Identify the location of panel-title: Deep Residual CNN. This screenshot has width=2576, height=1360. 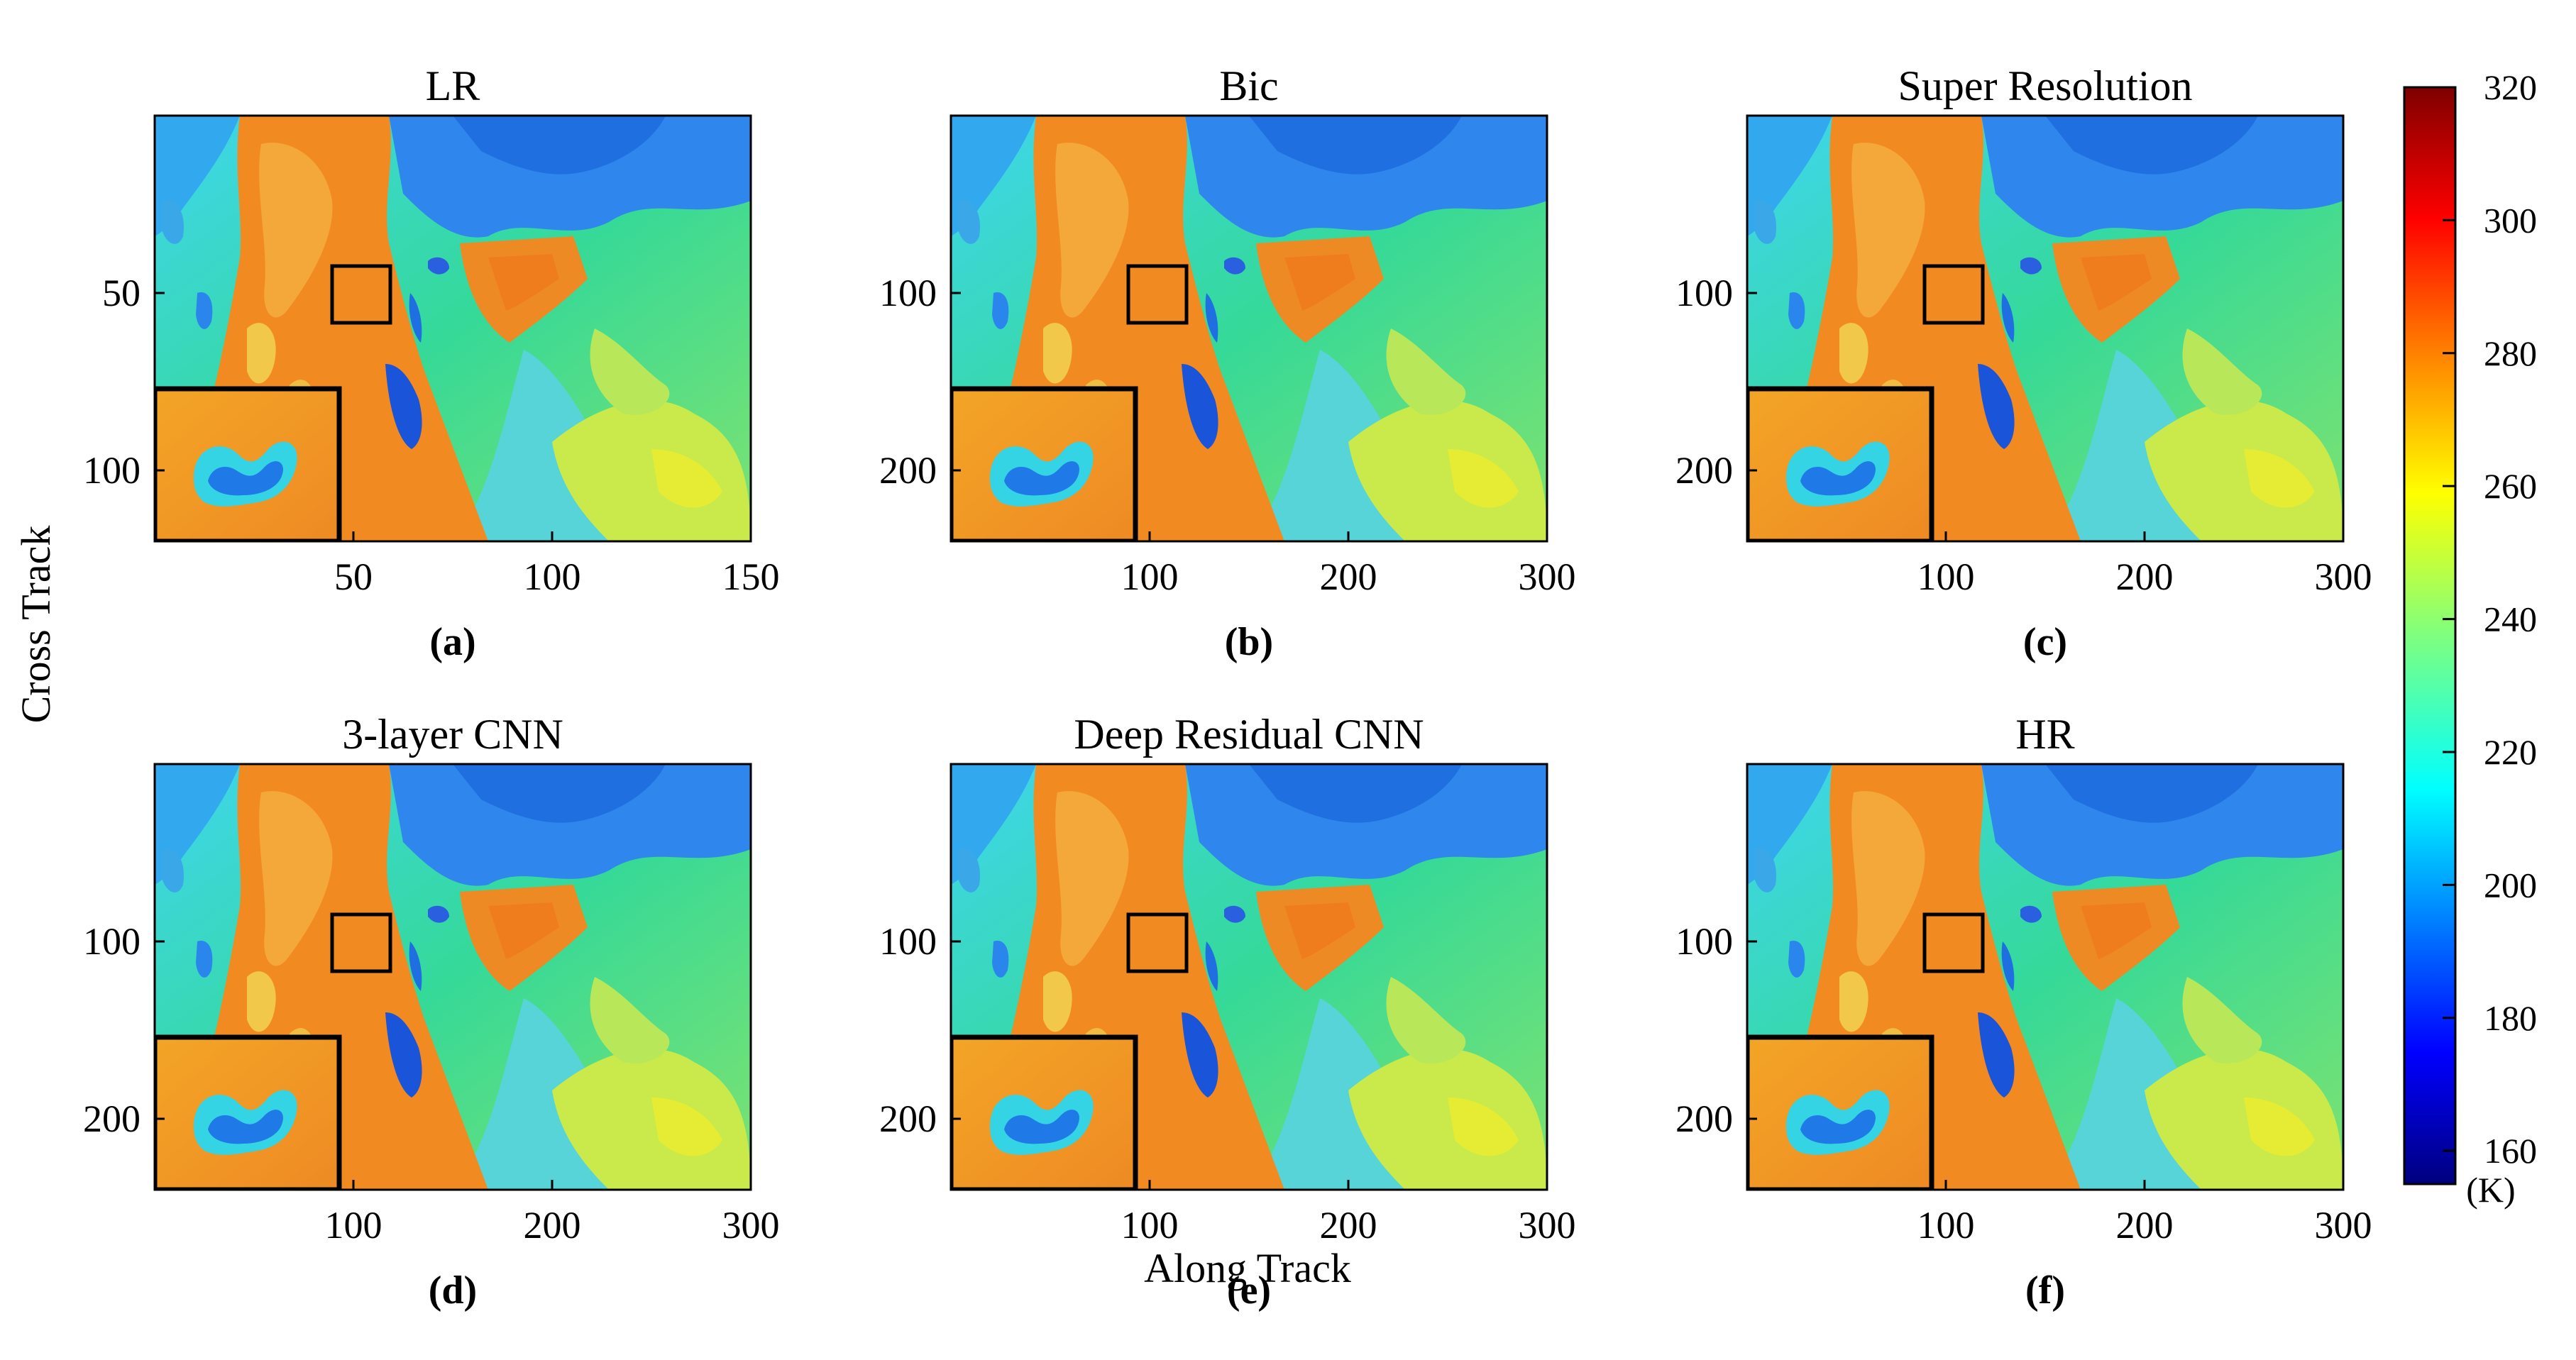
(1249, 734).